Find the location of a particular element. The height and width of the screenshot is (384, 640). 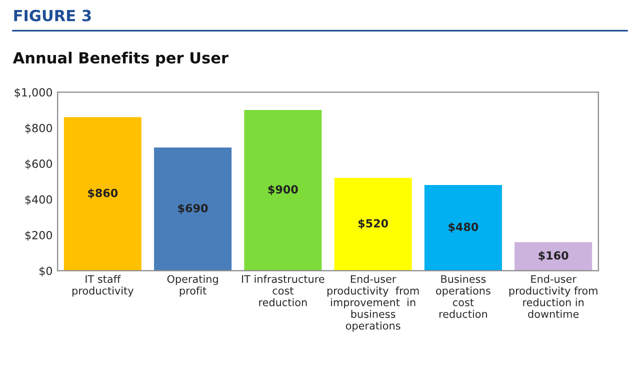

x-tick-label: IT staff productivity is located at coordinates (103, 285).